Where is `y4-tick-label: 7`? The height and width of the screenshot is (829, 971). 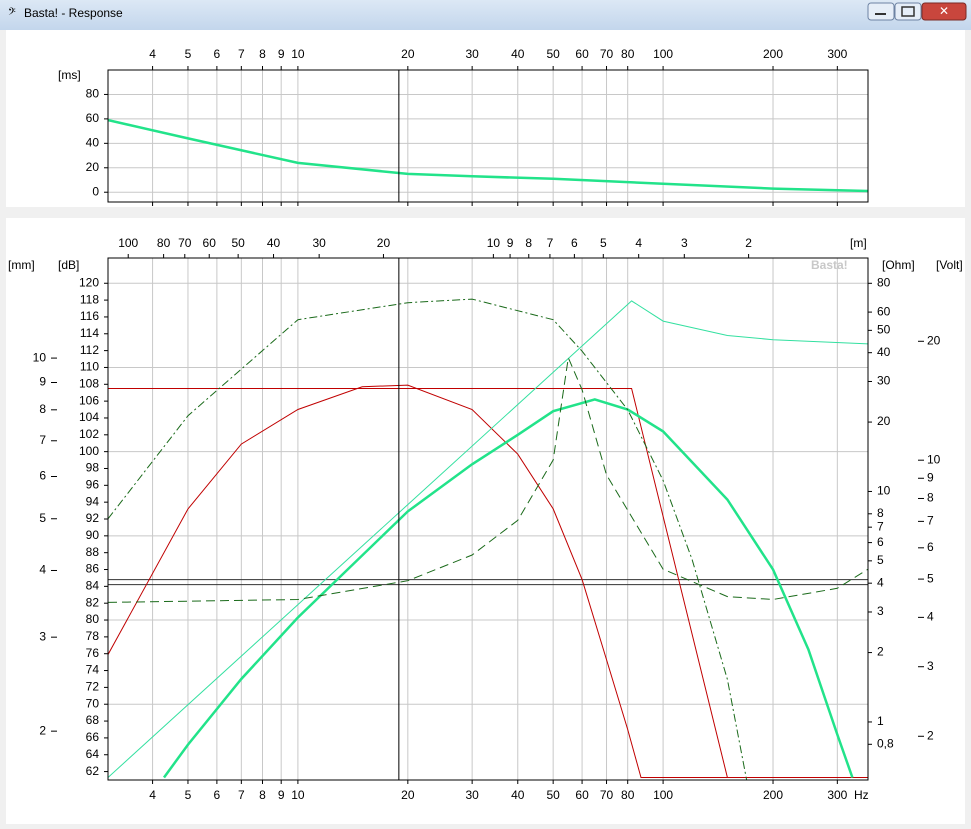
y4-tick-label: 7 is located at coordinates (930, 521).